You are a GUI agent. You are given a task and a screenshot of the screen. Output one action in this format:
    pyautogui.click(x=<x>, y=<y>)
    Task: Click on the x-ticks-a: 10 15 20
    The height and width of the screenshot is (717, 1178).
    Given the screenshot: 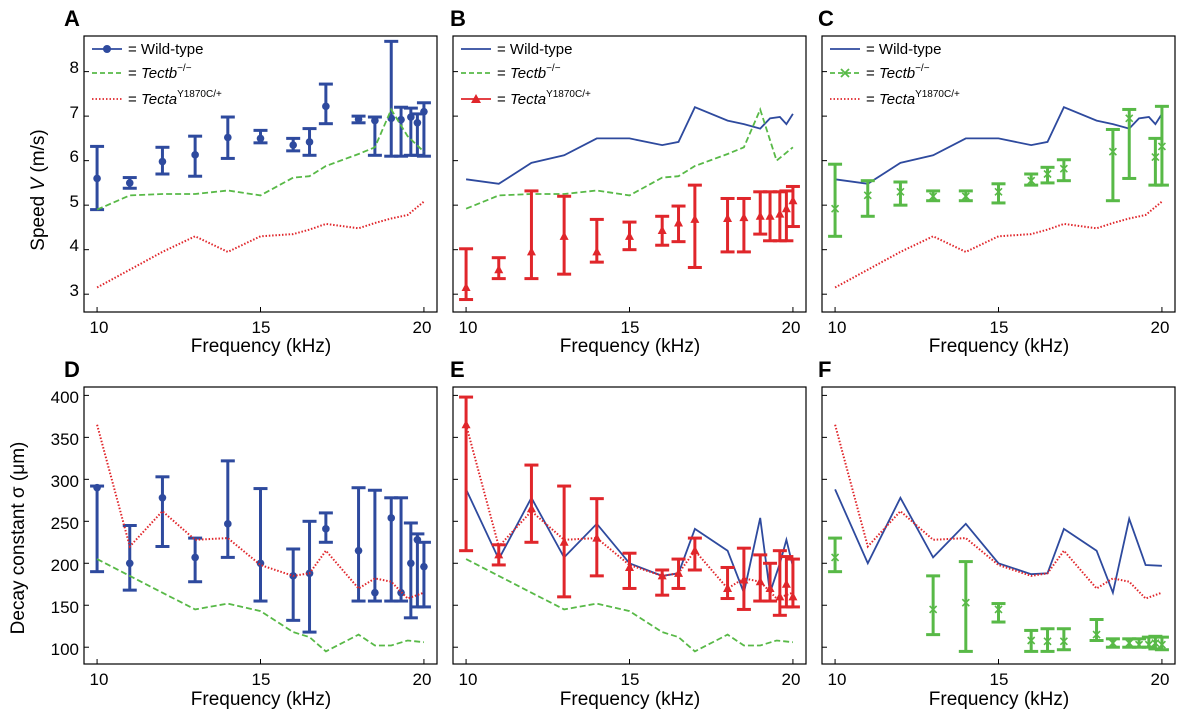 What is the action you would take?
    pyautogui.click(x=261, y=327)
    